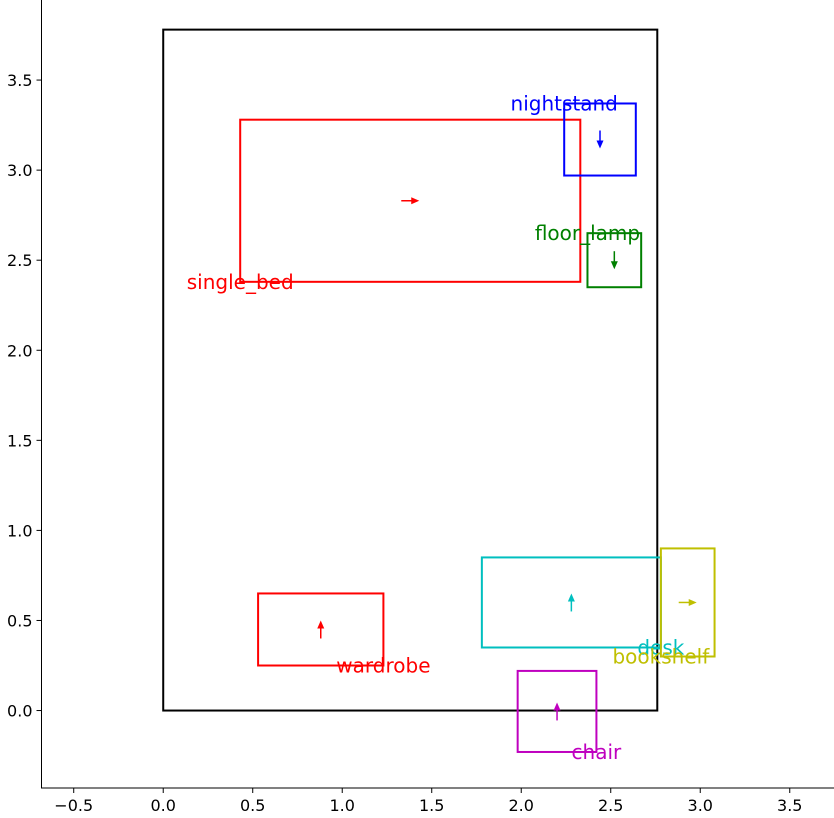 Image resolution: width=834 pixels, height=818 pixels. I want to click on y-tick-label: 3.5, so click(19, 80).